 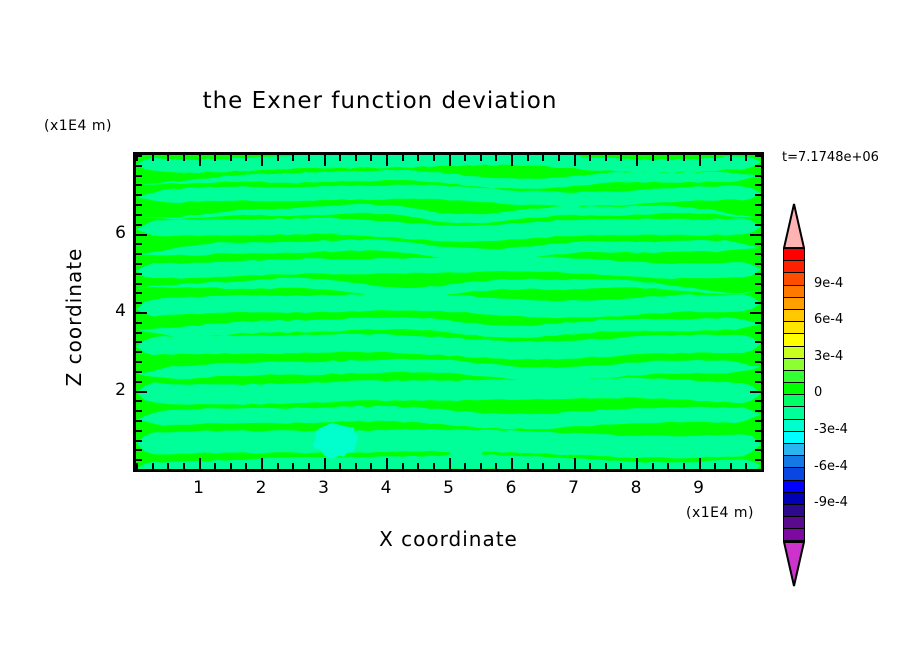 What do you see at coordinates (636, 488) in the screenshot?
I see `x-tick-label: 8` at bounding box center [636, 488].